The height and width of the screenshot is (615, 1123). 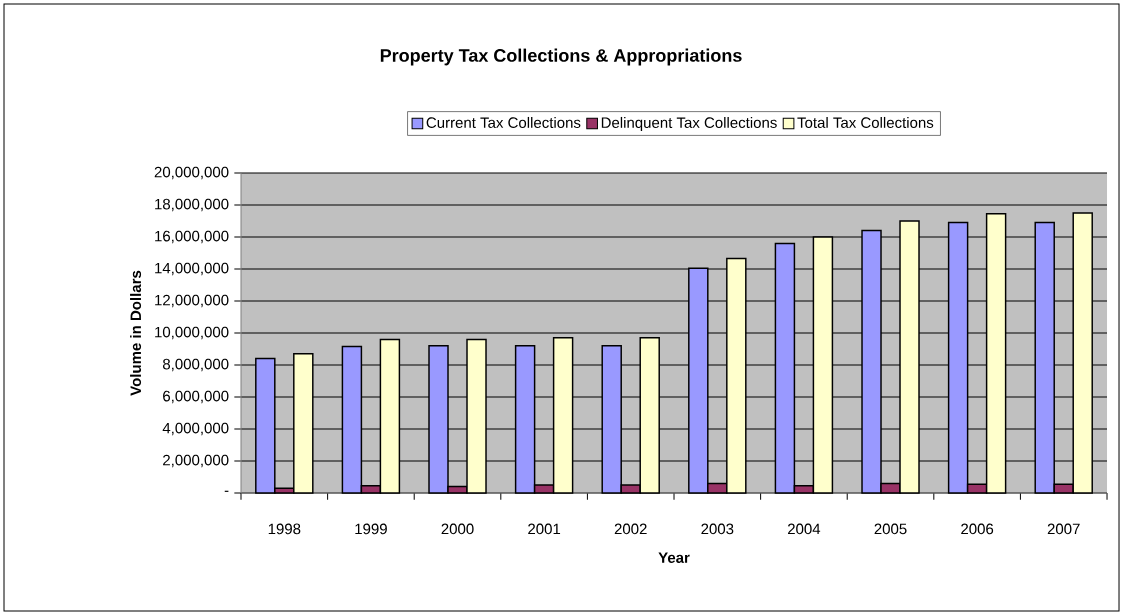 What do you see at coordinates (195, 429) in the screenshot?
I see `y-tick-label: 4,000,000` at bounding box center [195, 429].